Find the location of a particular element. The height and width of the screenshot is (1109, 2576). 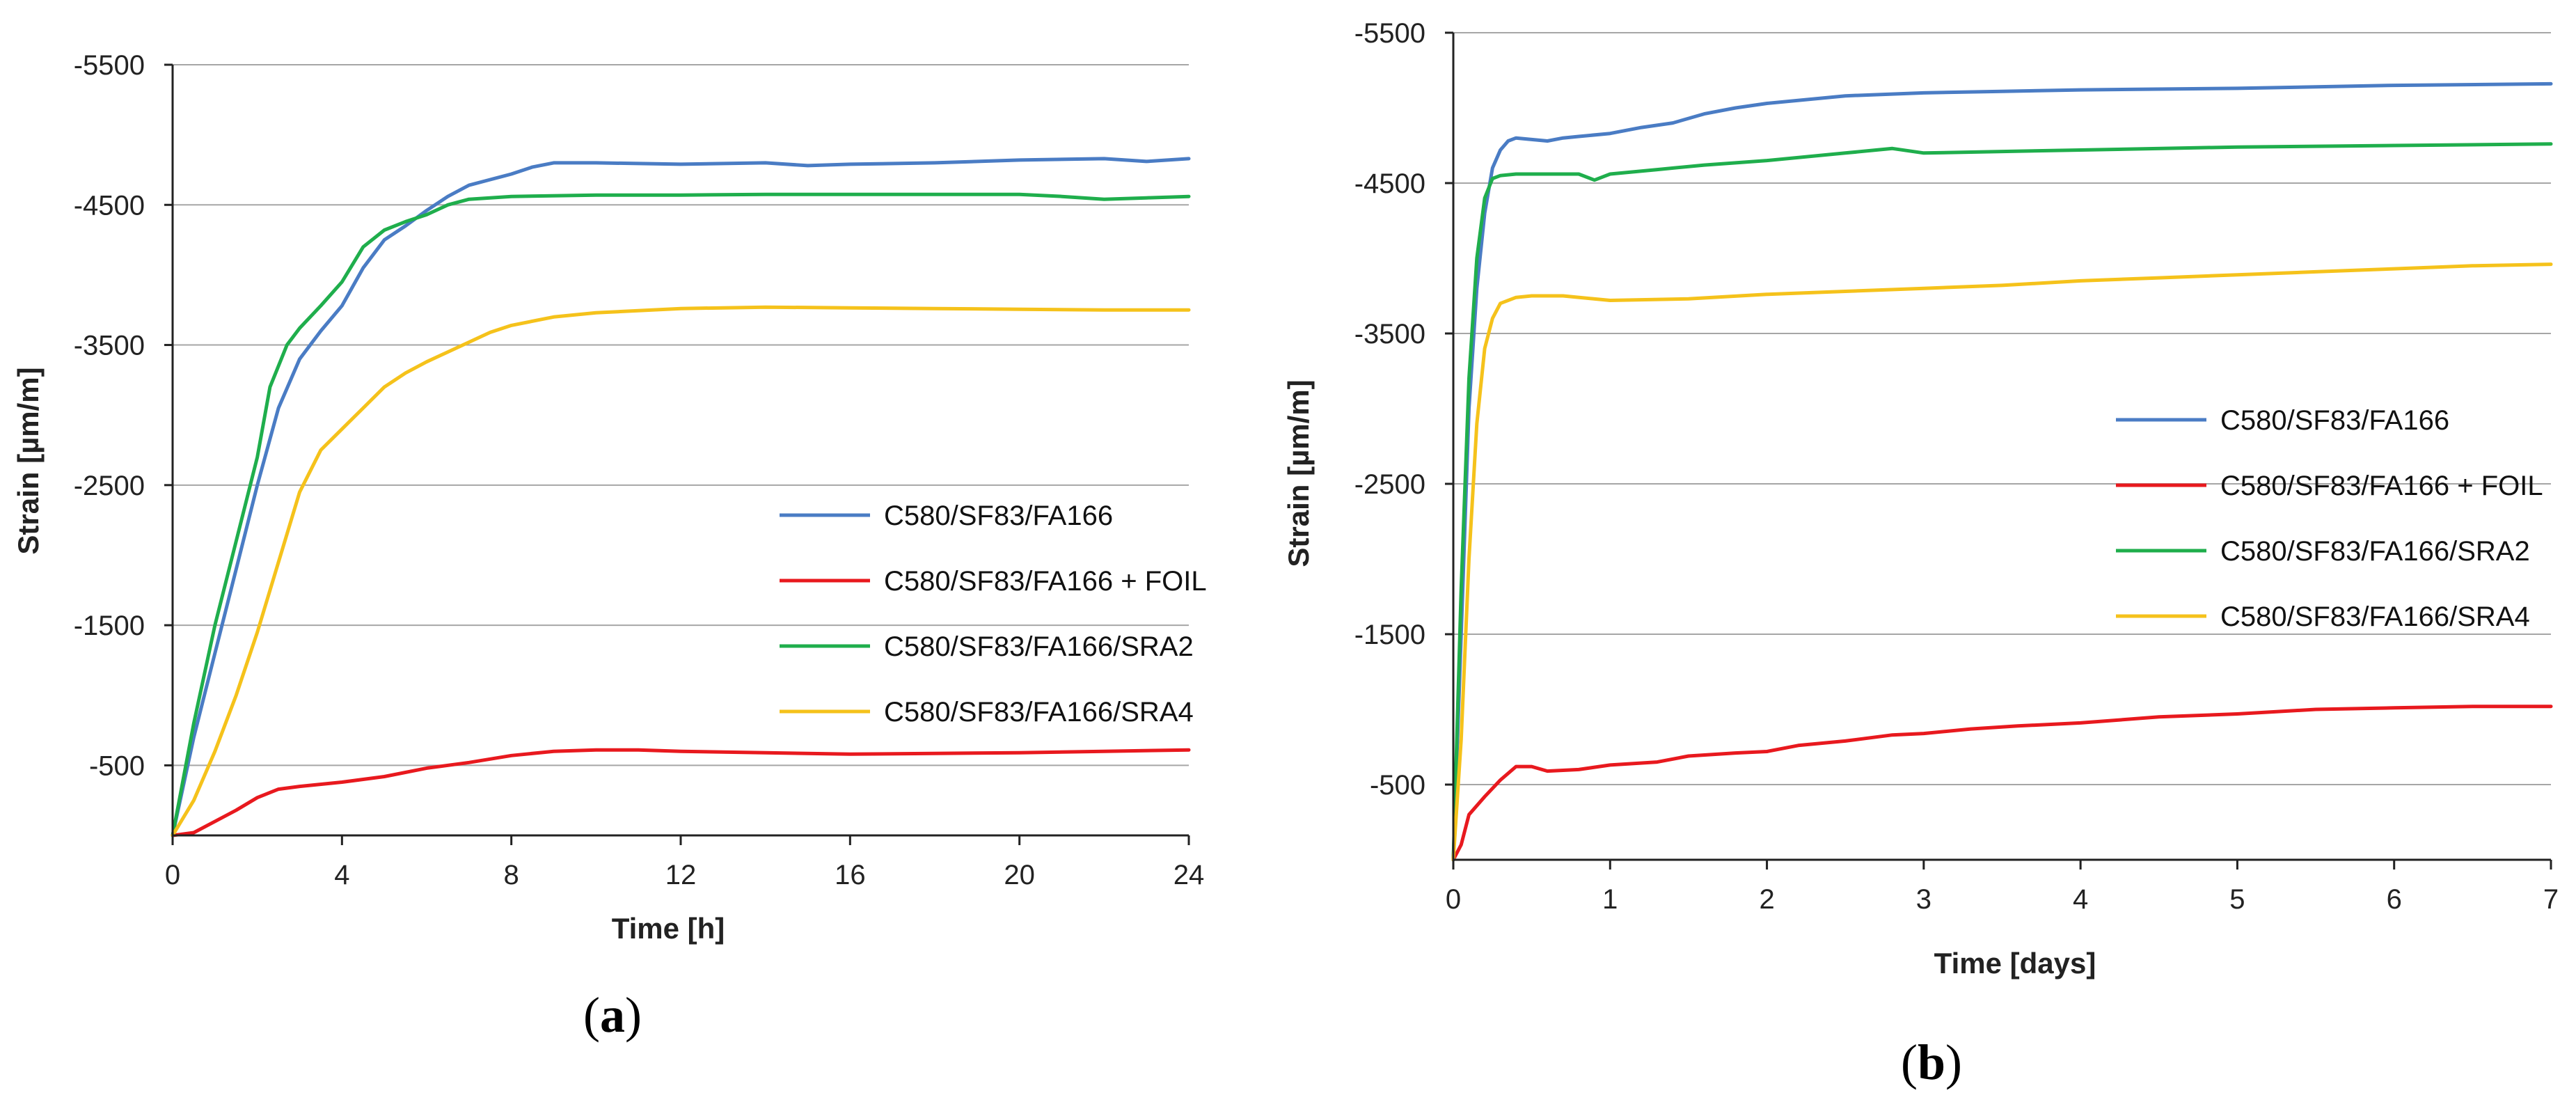

x-tick-label: 7 is located at coordinates (2551, 900).